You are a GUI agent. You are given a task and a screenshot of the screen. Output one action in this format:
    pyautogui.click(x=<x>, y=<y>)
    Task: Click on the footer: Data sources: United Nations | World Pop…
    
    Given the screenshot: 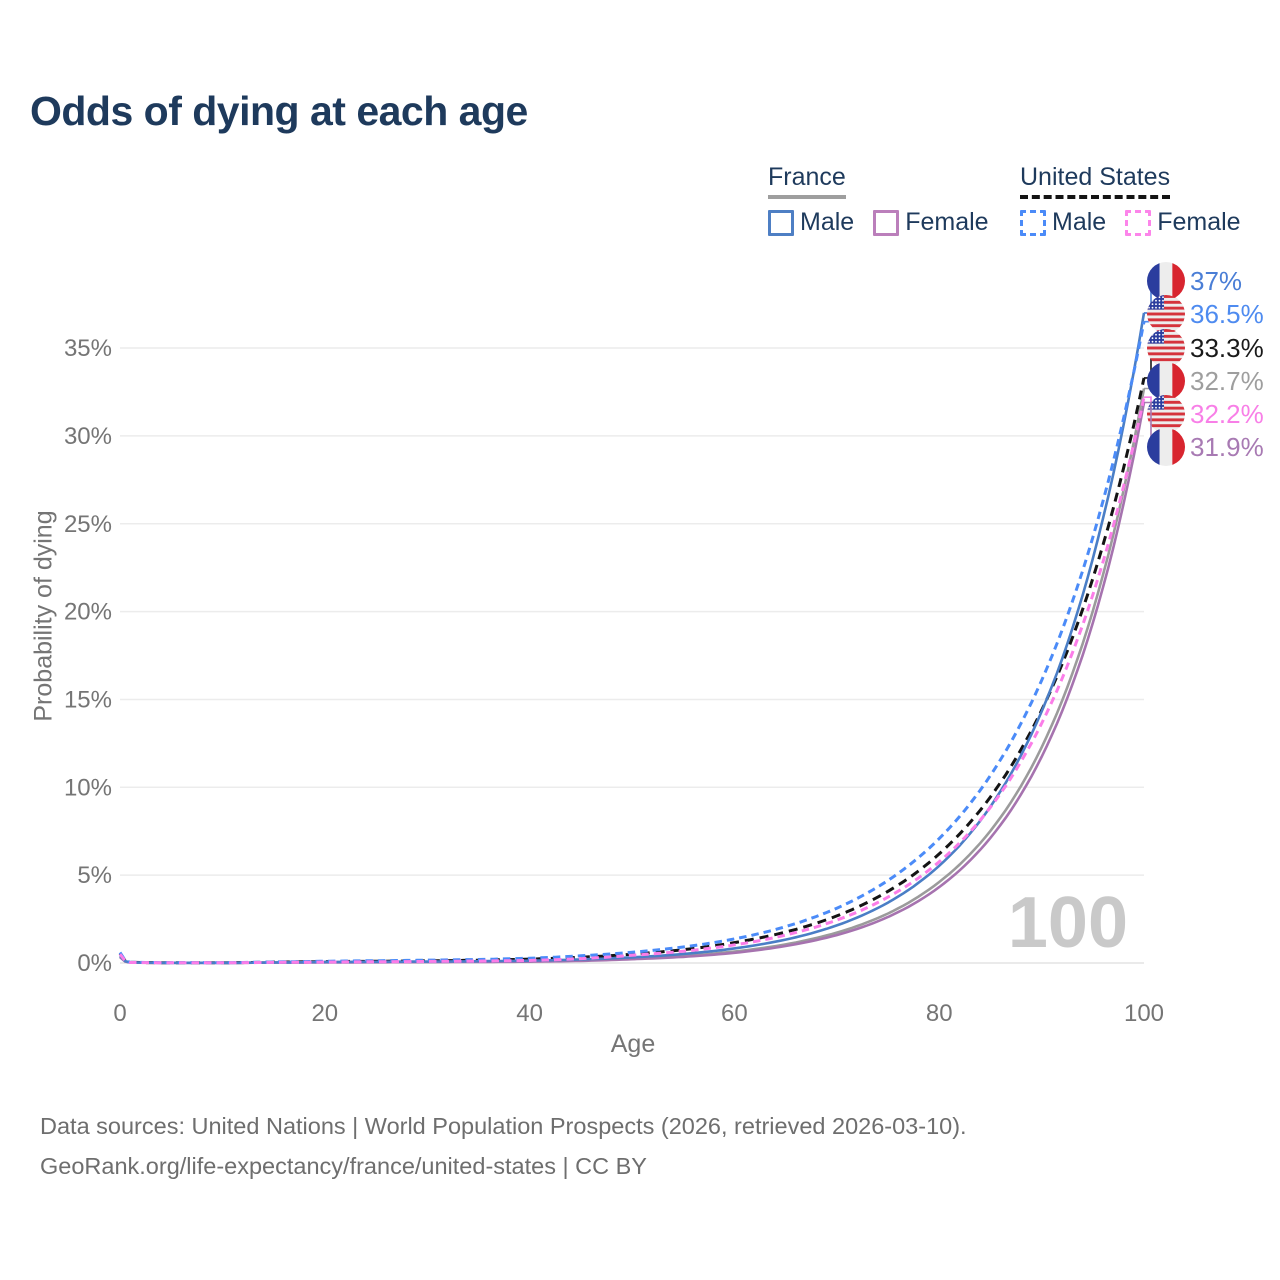 What is the action you would take?
    pyautogui.click(x=503, y=1146)
    